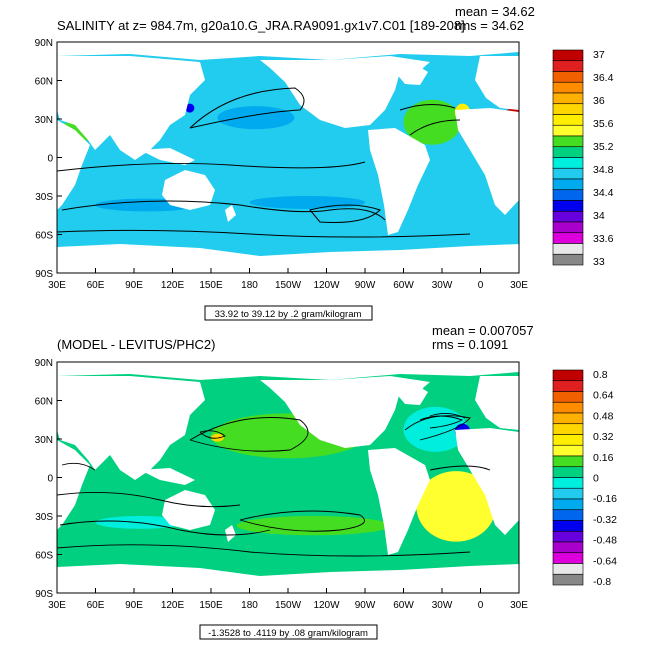  I want to click on panel-2-contours, so click(274, 485).